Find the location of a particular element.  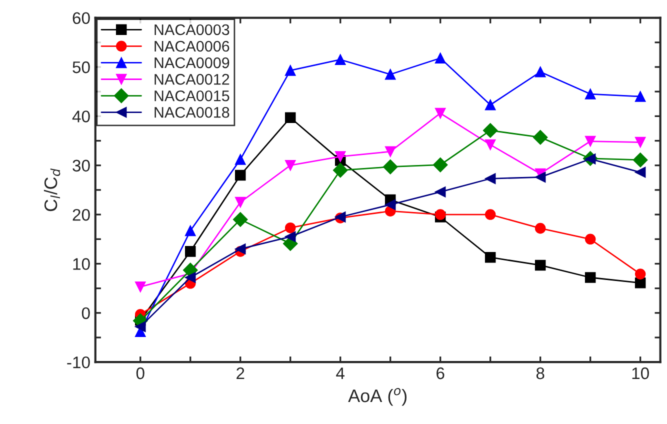

legend-label: NACA0006 is located at coordinates (192, 46).